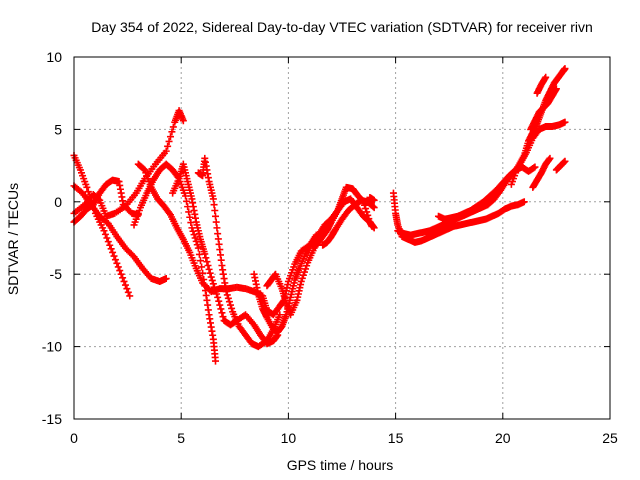 The height and width of the screenshot is (480, 640). Describe the element at coordinates (58, 202) in the screenshot. I see `y-tick-label: 0` at that location.